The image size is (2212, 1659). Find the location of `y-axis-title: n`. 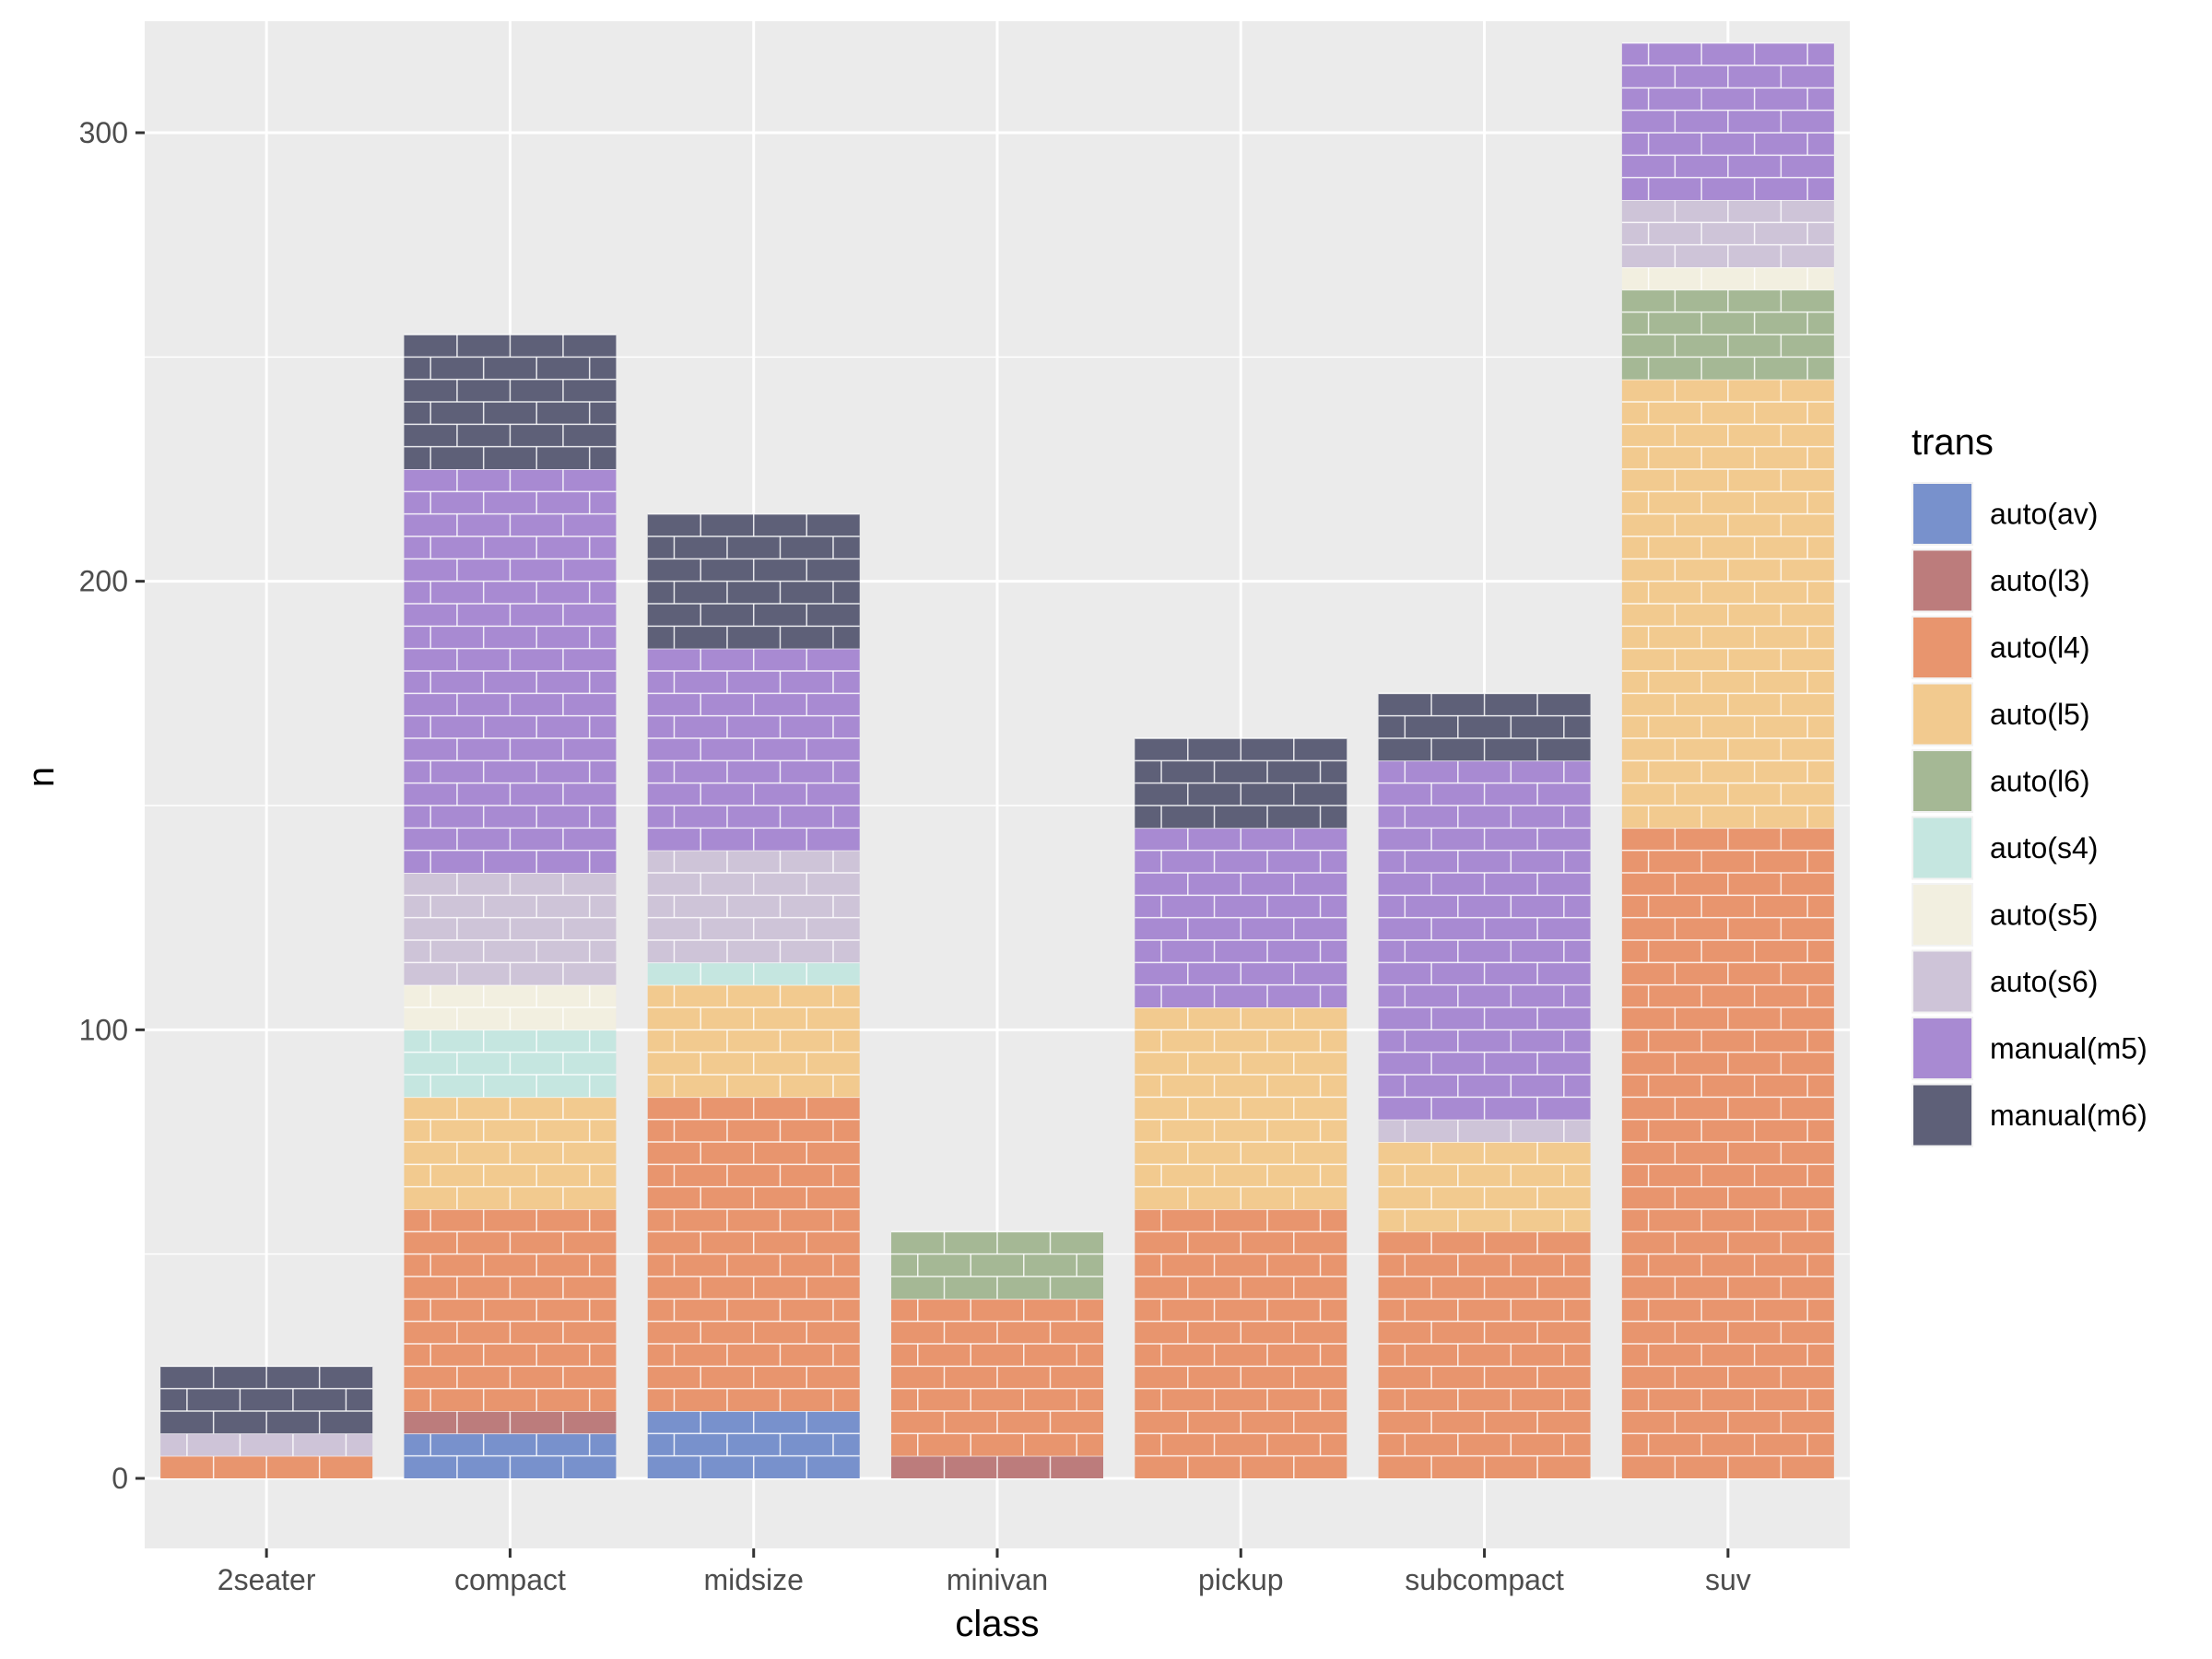

y-axis-title: n is located at coordinates (41, 777).